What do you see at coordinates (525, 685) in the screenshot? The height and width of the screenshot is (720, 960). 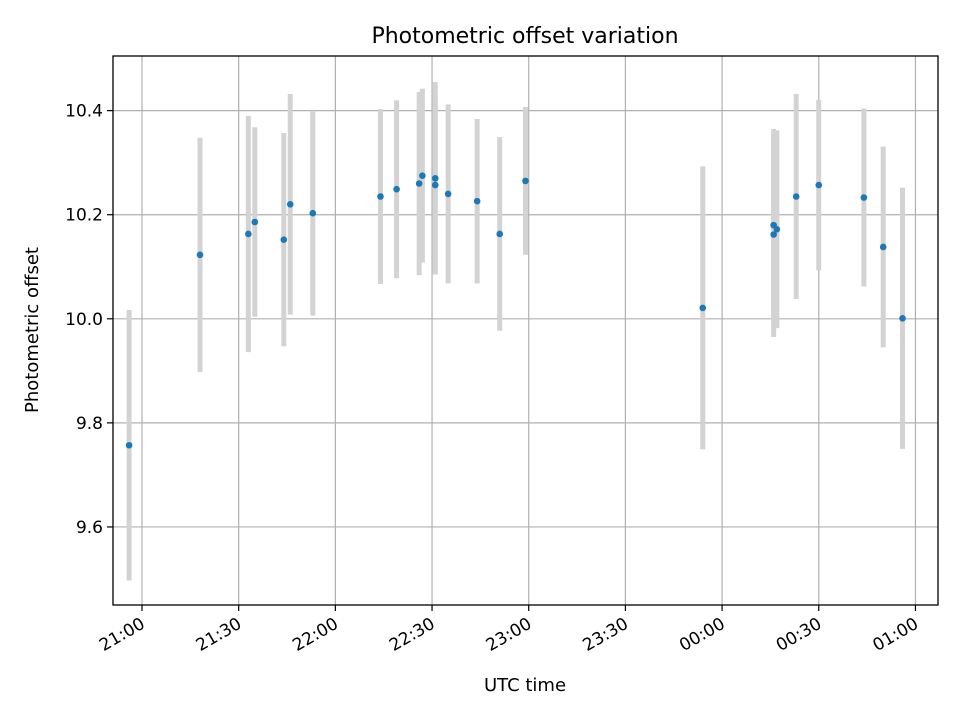 I see `x-axis-label: UTC time` at bounding box center [525, 685].